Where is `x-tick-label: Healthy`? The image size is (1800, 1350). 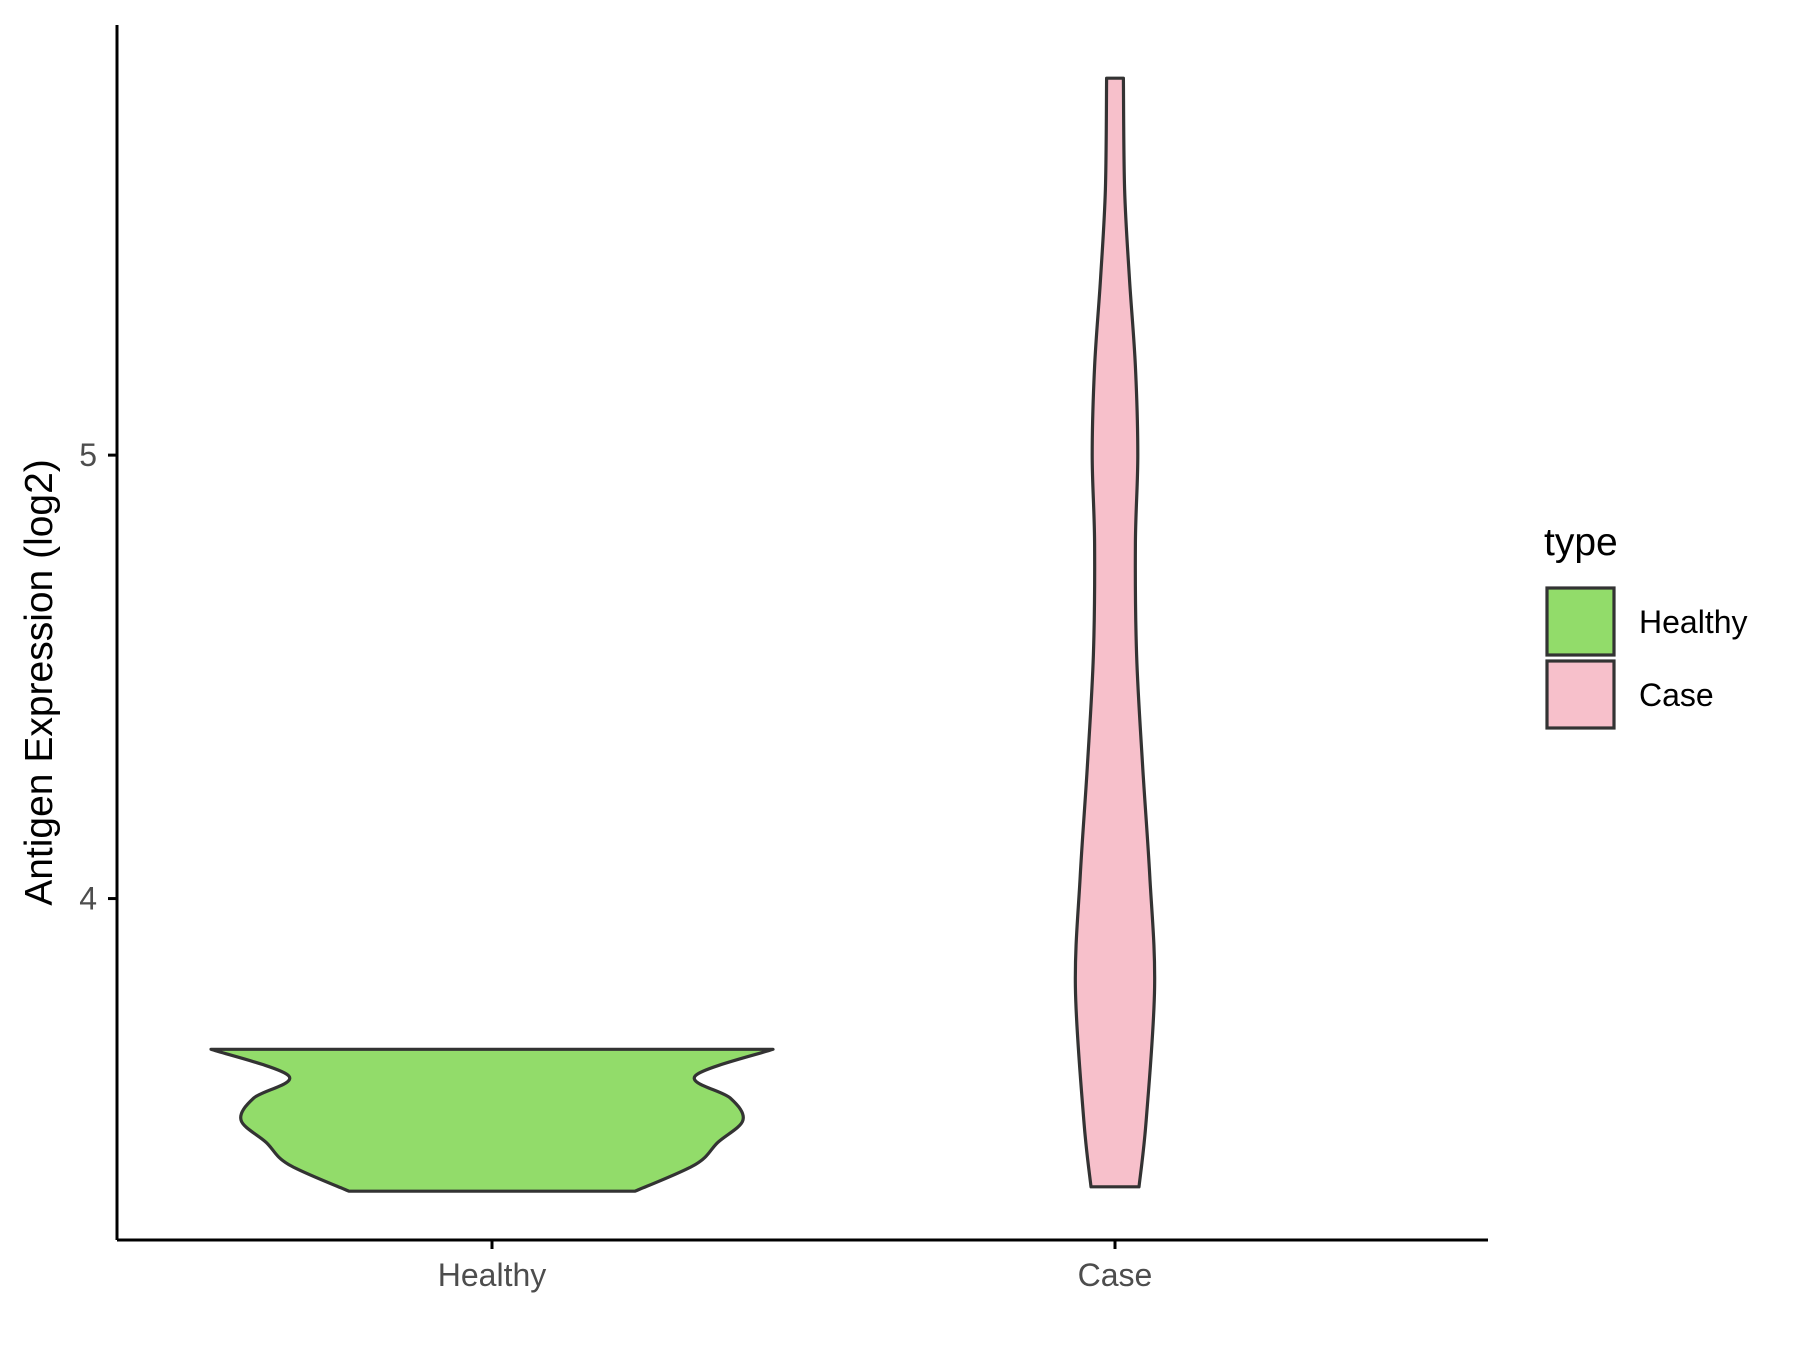 x-tick-label: Healthy is located at coordinates (492, 1275).